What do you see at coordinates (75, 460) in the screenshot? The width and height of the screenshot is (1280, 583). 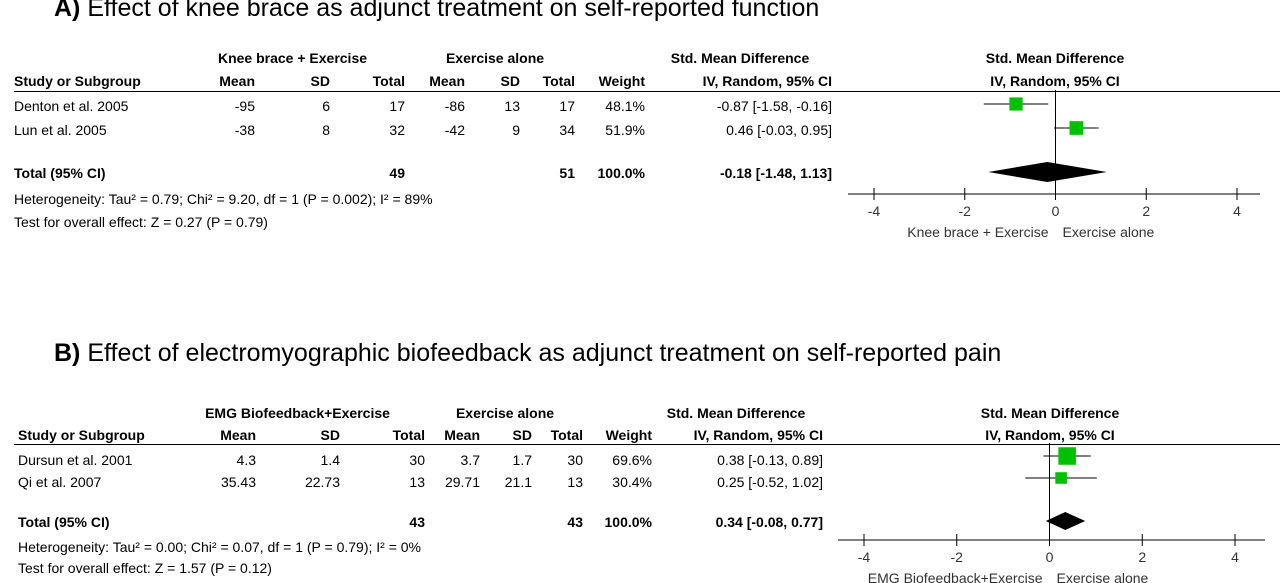 I see `study-name: Dursun et al. 2001` at bounding box center [75, 460].